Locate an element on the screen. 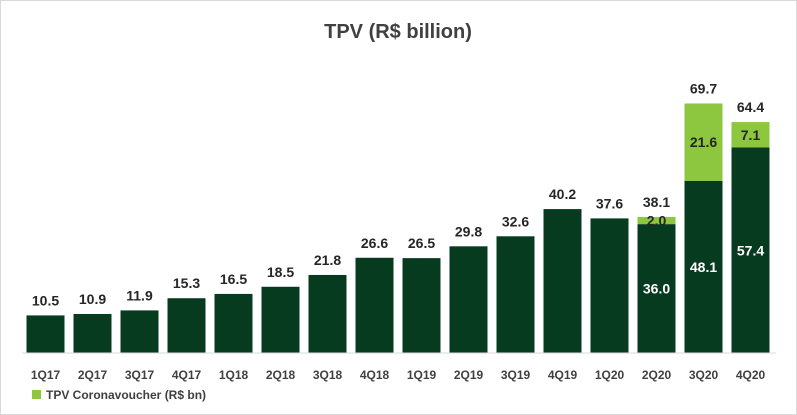 The height and width of the screenshot is (415, 797). segment-label-2Q20-tpv: 36.0 is located at coordinates (656, 289).